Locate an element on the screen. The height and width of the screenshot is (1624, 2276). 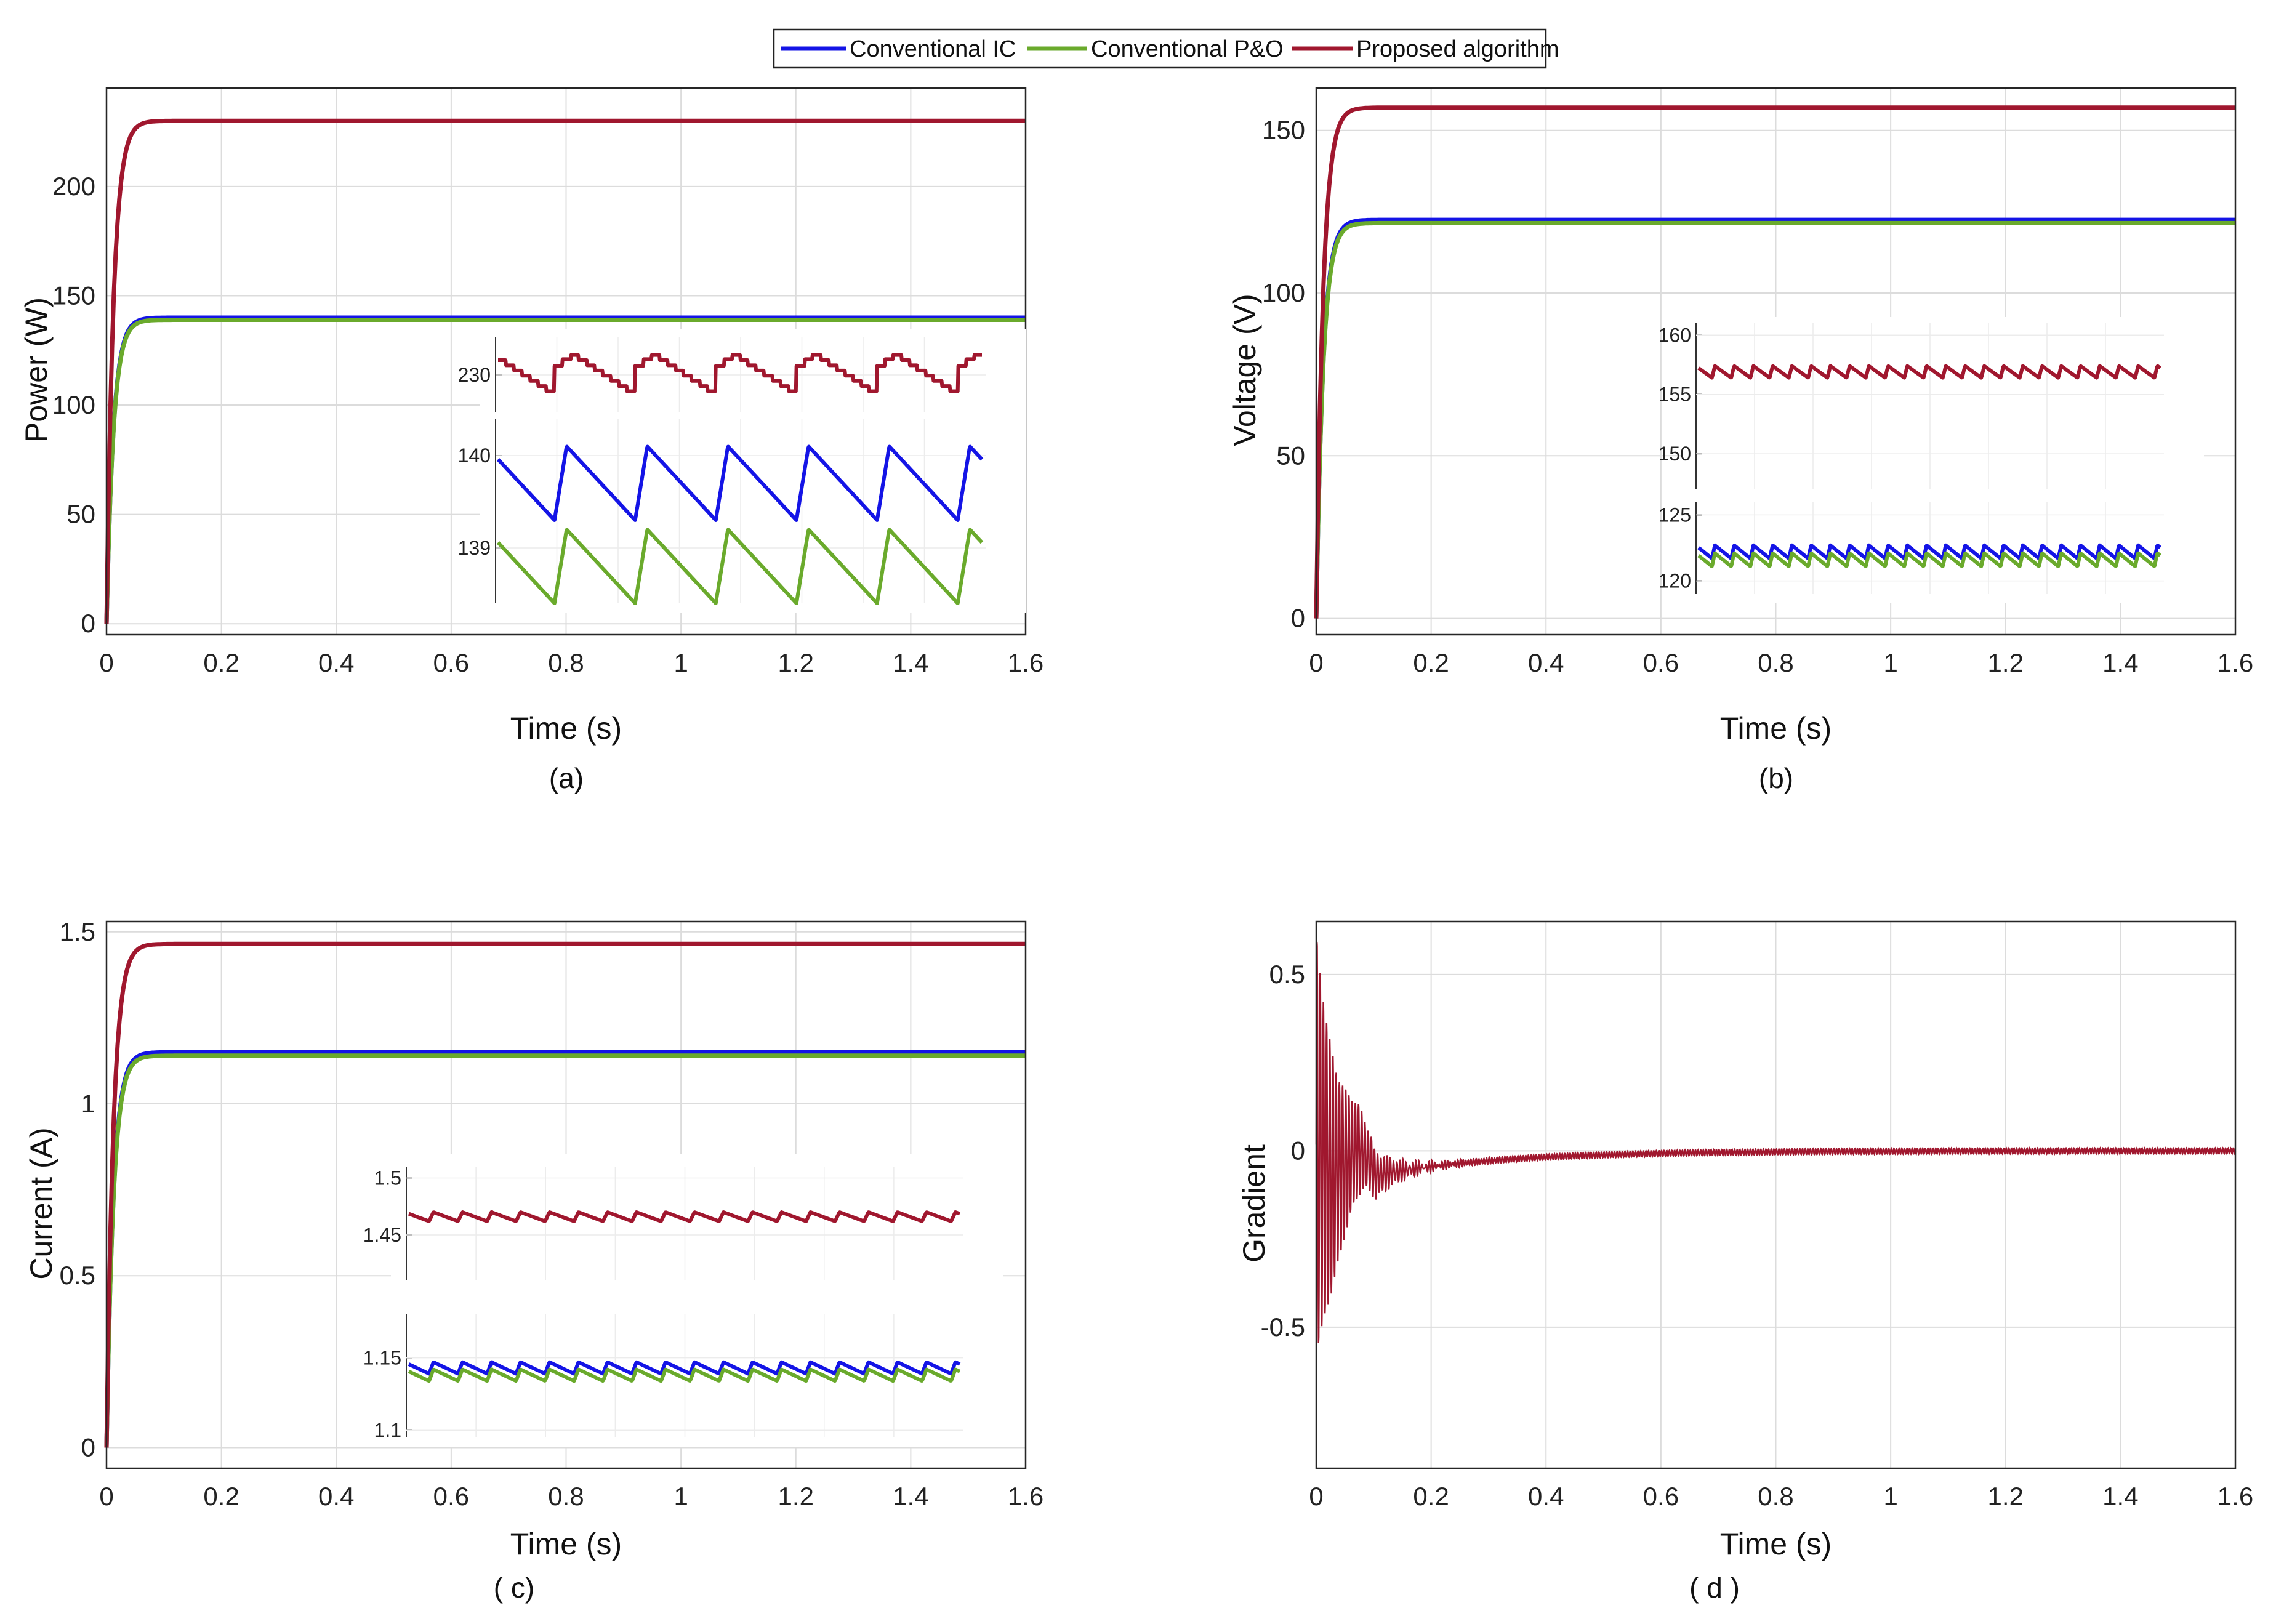
inset: 160 155 150 125 120 is located at coordinates (1932, 460).